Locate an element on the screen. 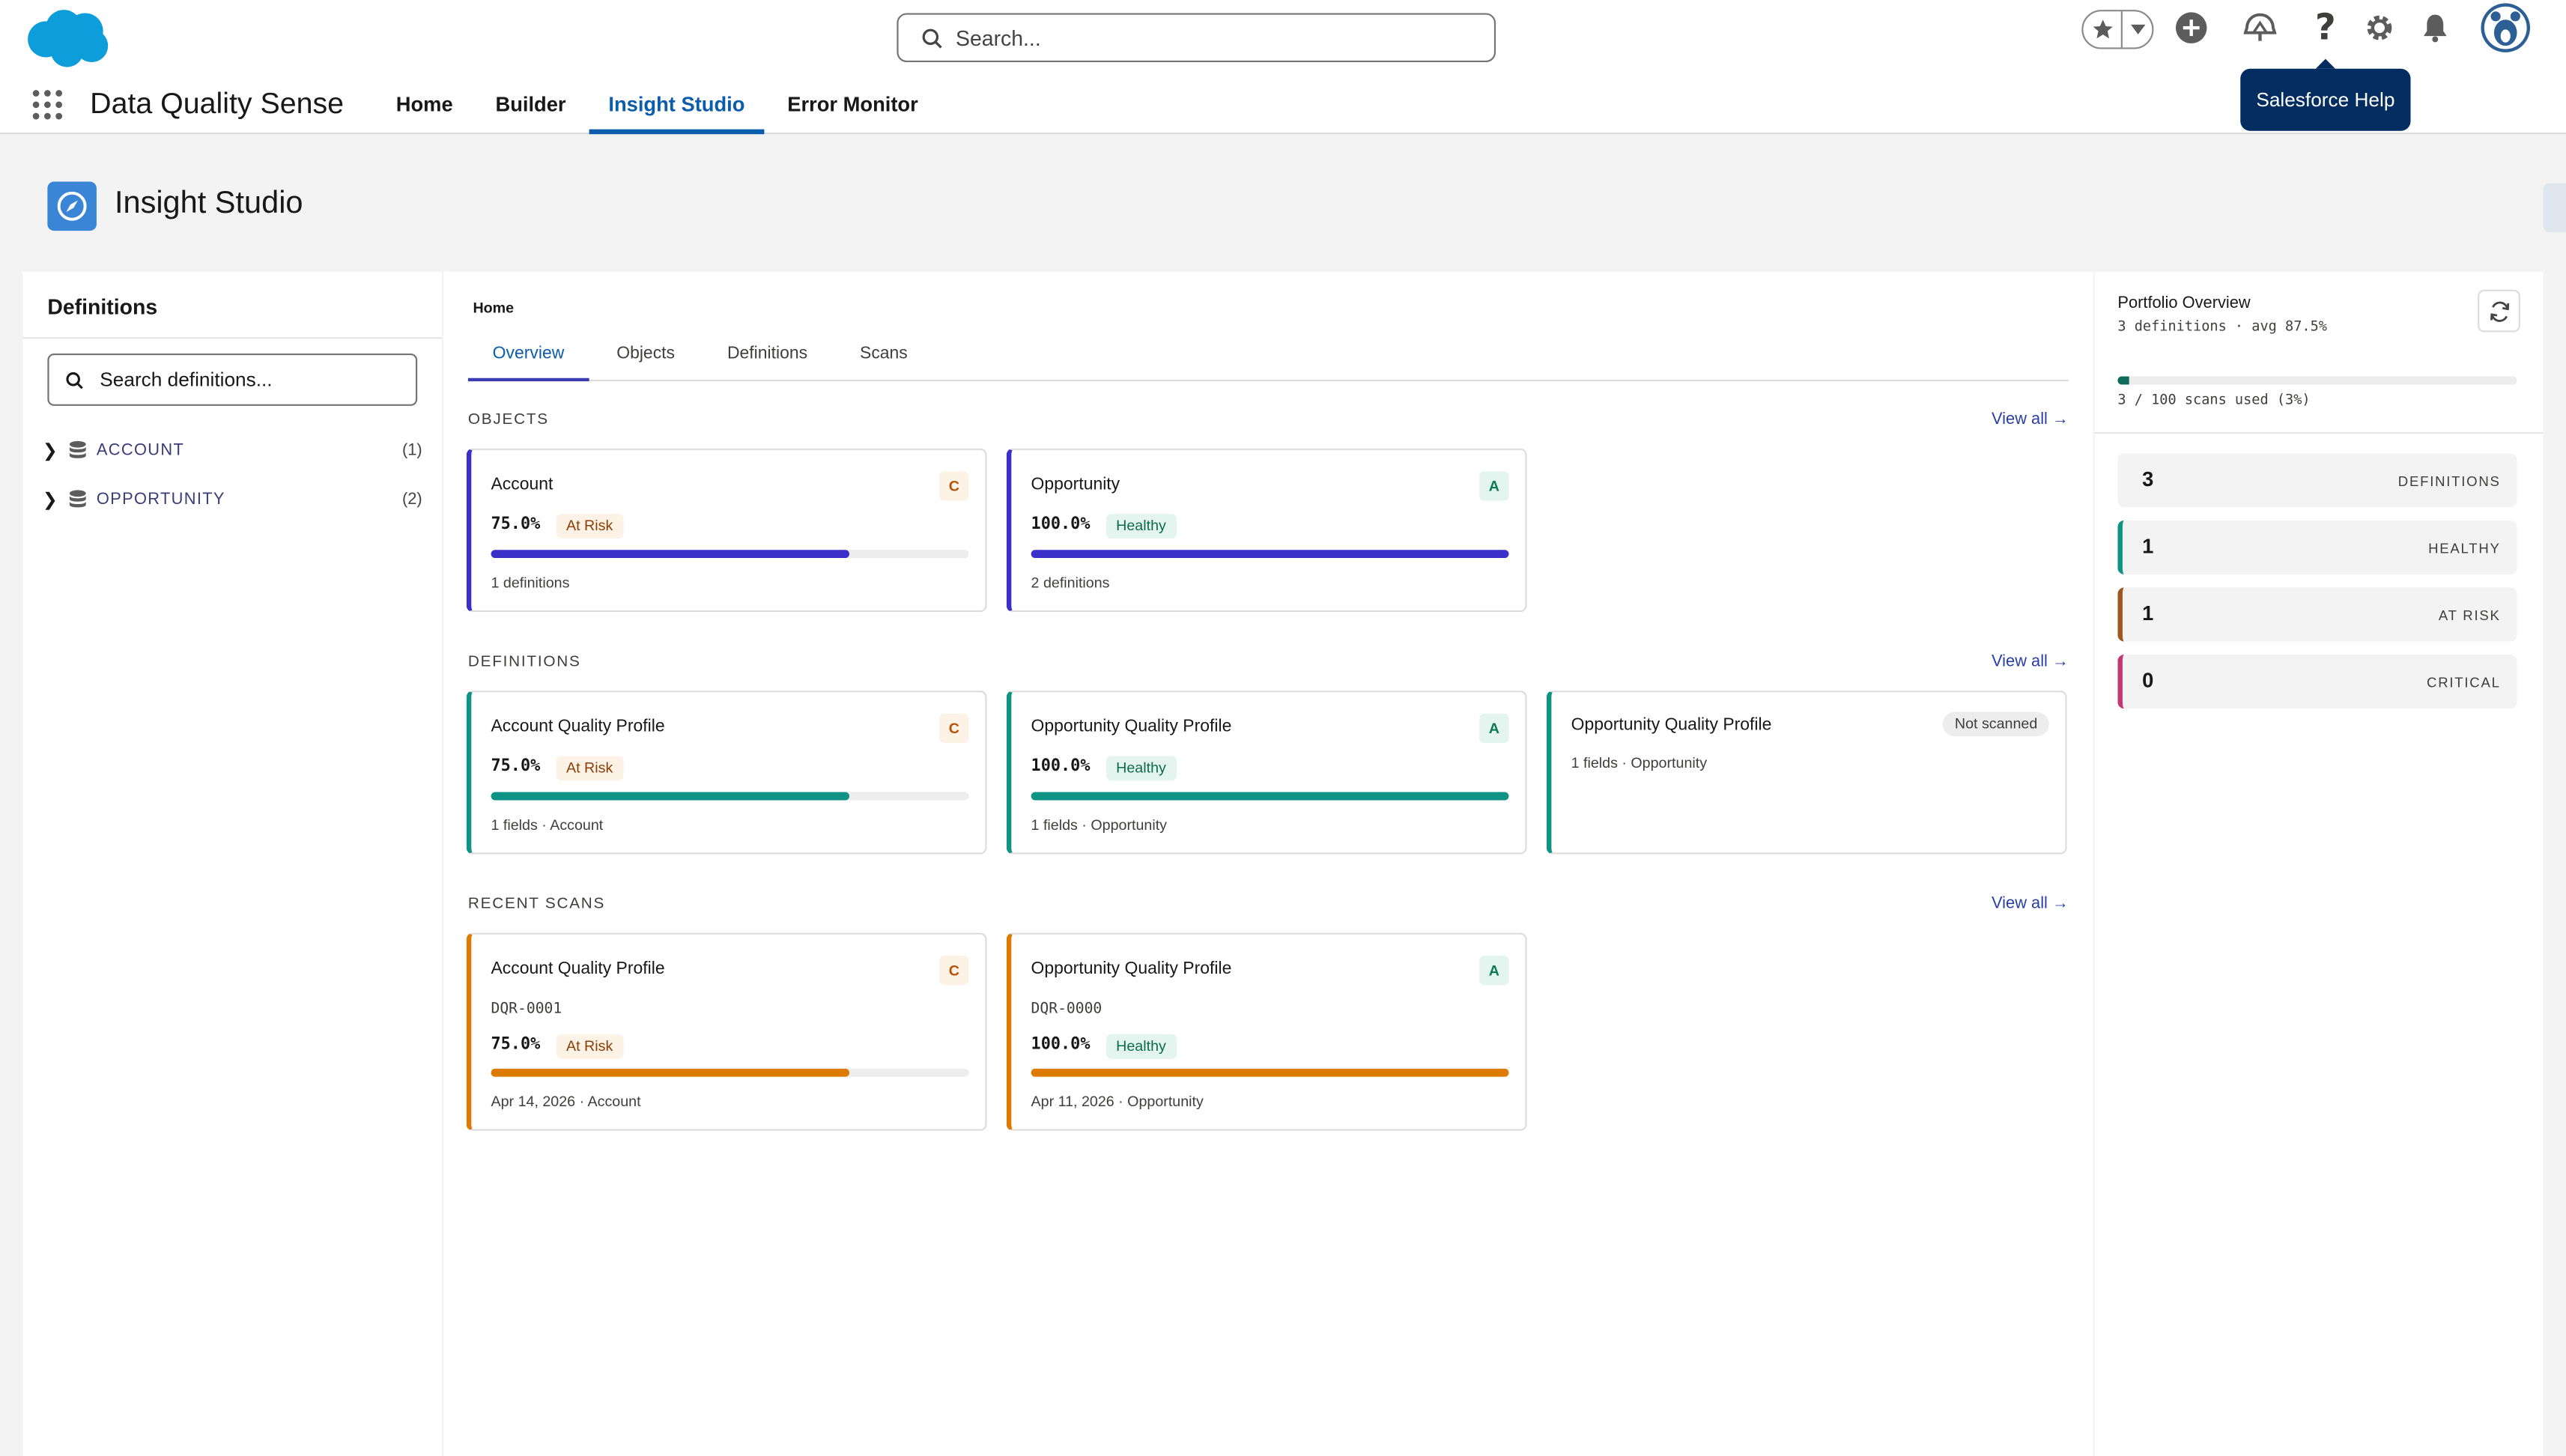 This screenshot has height=1456, width=2566. card-meta: 1 fields · Account is located at coordinates (547, 825).